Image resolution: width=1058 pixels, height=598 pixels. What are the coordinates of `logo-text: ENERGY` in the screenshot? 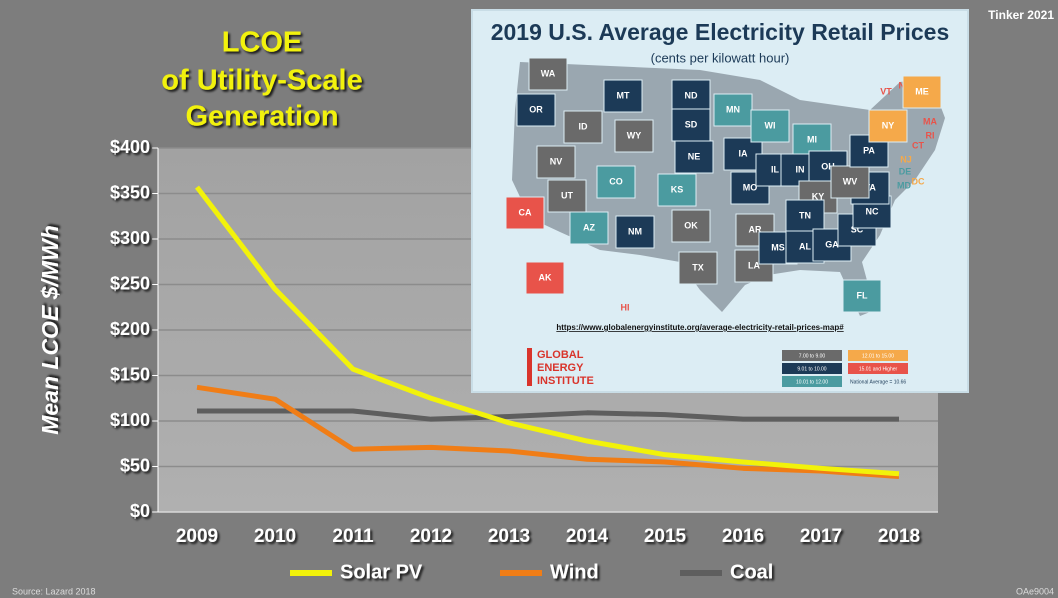 It's located at (560, 368).